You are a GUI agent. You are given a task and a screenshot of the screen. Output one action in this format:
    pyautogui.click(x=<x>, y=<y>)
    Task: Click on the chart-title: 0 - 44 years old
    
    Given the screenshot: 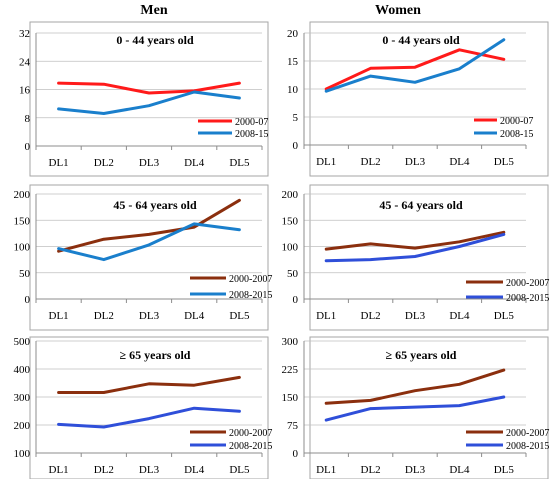 What is the action you would take?
    pyautogui.click(x=155, y=40)
    